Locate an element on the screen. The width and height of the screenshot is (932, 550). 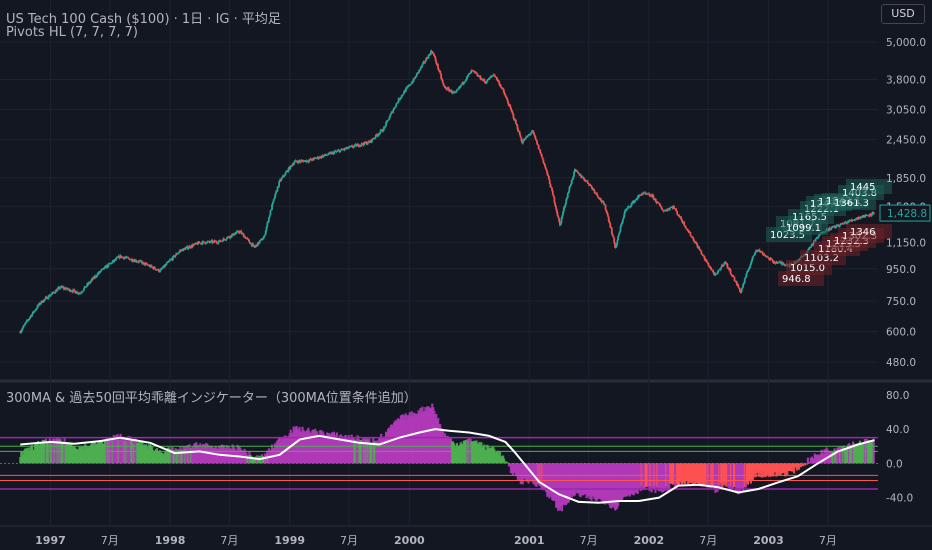
pivot-high-label: 1445 is located at coordinates (862, 187).